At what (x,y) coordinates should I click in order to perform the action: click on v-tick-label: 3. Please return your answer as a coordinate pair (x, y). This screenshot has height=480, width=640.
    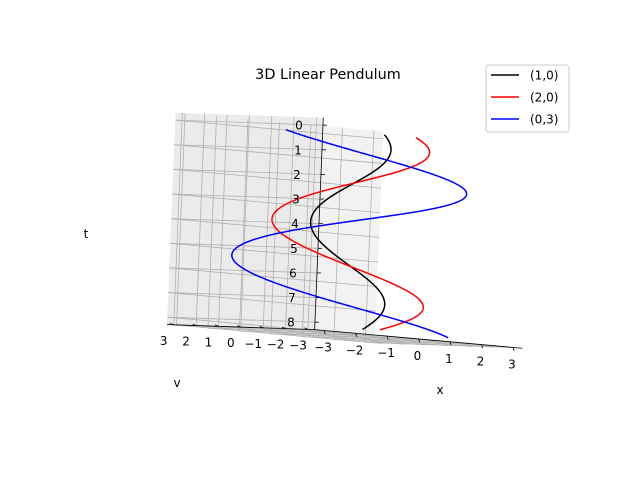
    Looking at the image, I should click on (164, 341).